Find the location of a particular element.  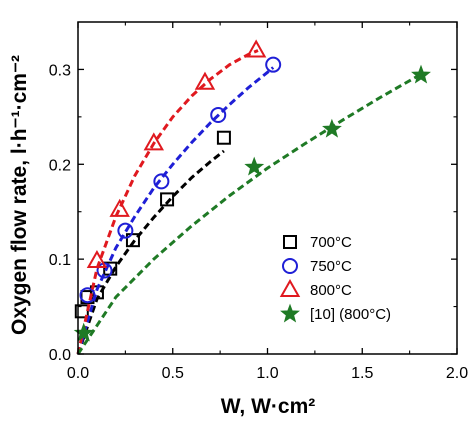

y-tick-label: 0.0 is located at coordinates (60, 355).